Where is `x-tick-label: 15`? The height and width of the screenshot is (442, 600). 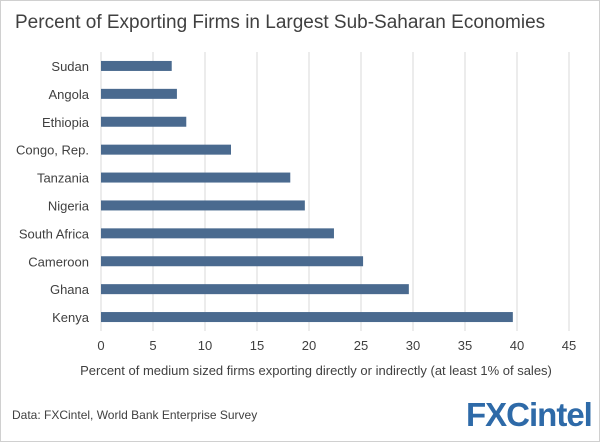
x-tick-label: 15 is located at coordinates (257, 345).